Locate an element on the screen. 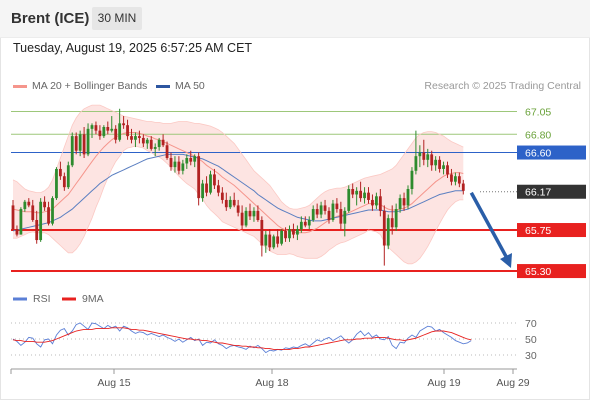 This screenshot has width=590, height=400. header-bar: Brent (ICE) 30 MIN is located at coordinates (295, 19).